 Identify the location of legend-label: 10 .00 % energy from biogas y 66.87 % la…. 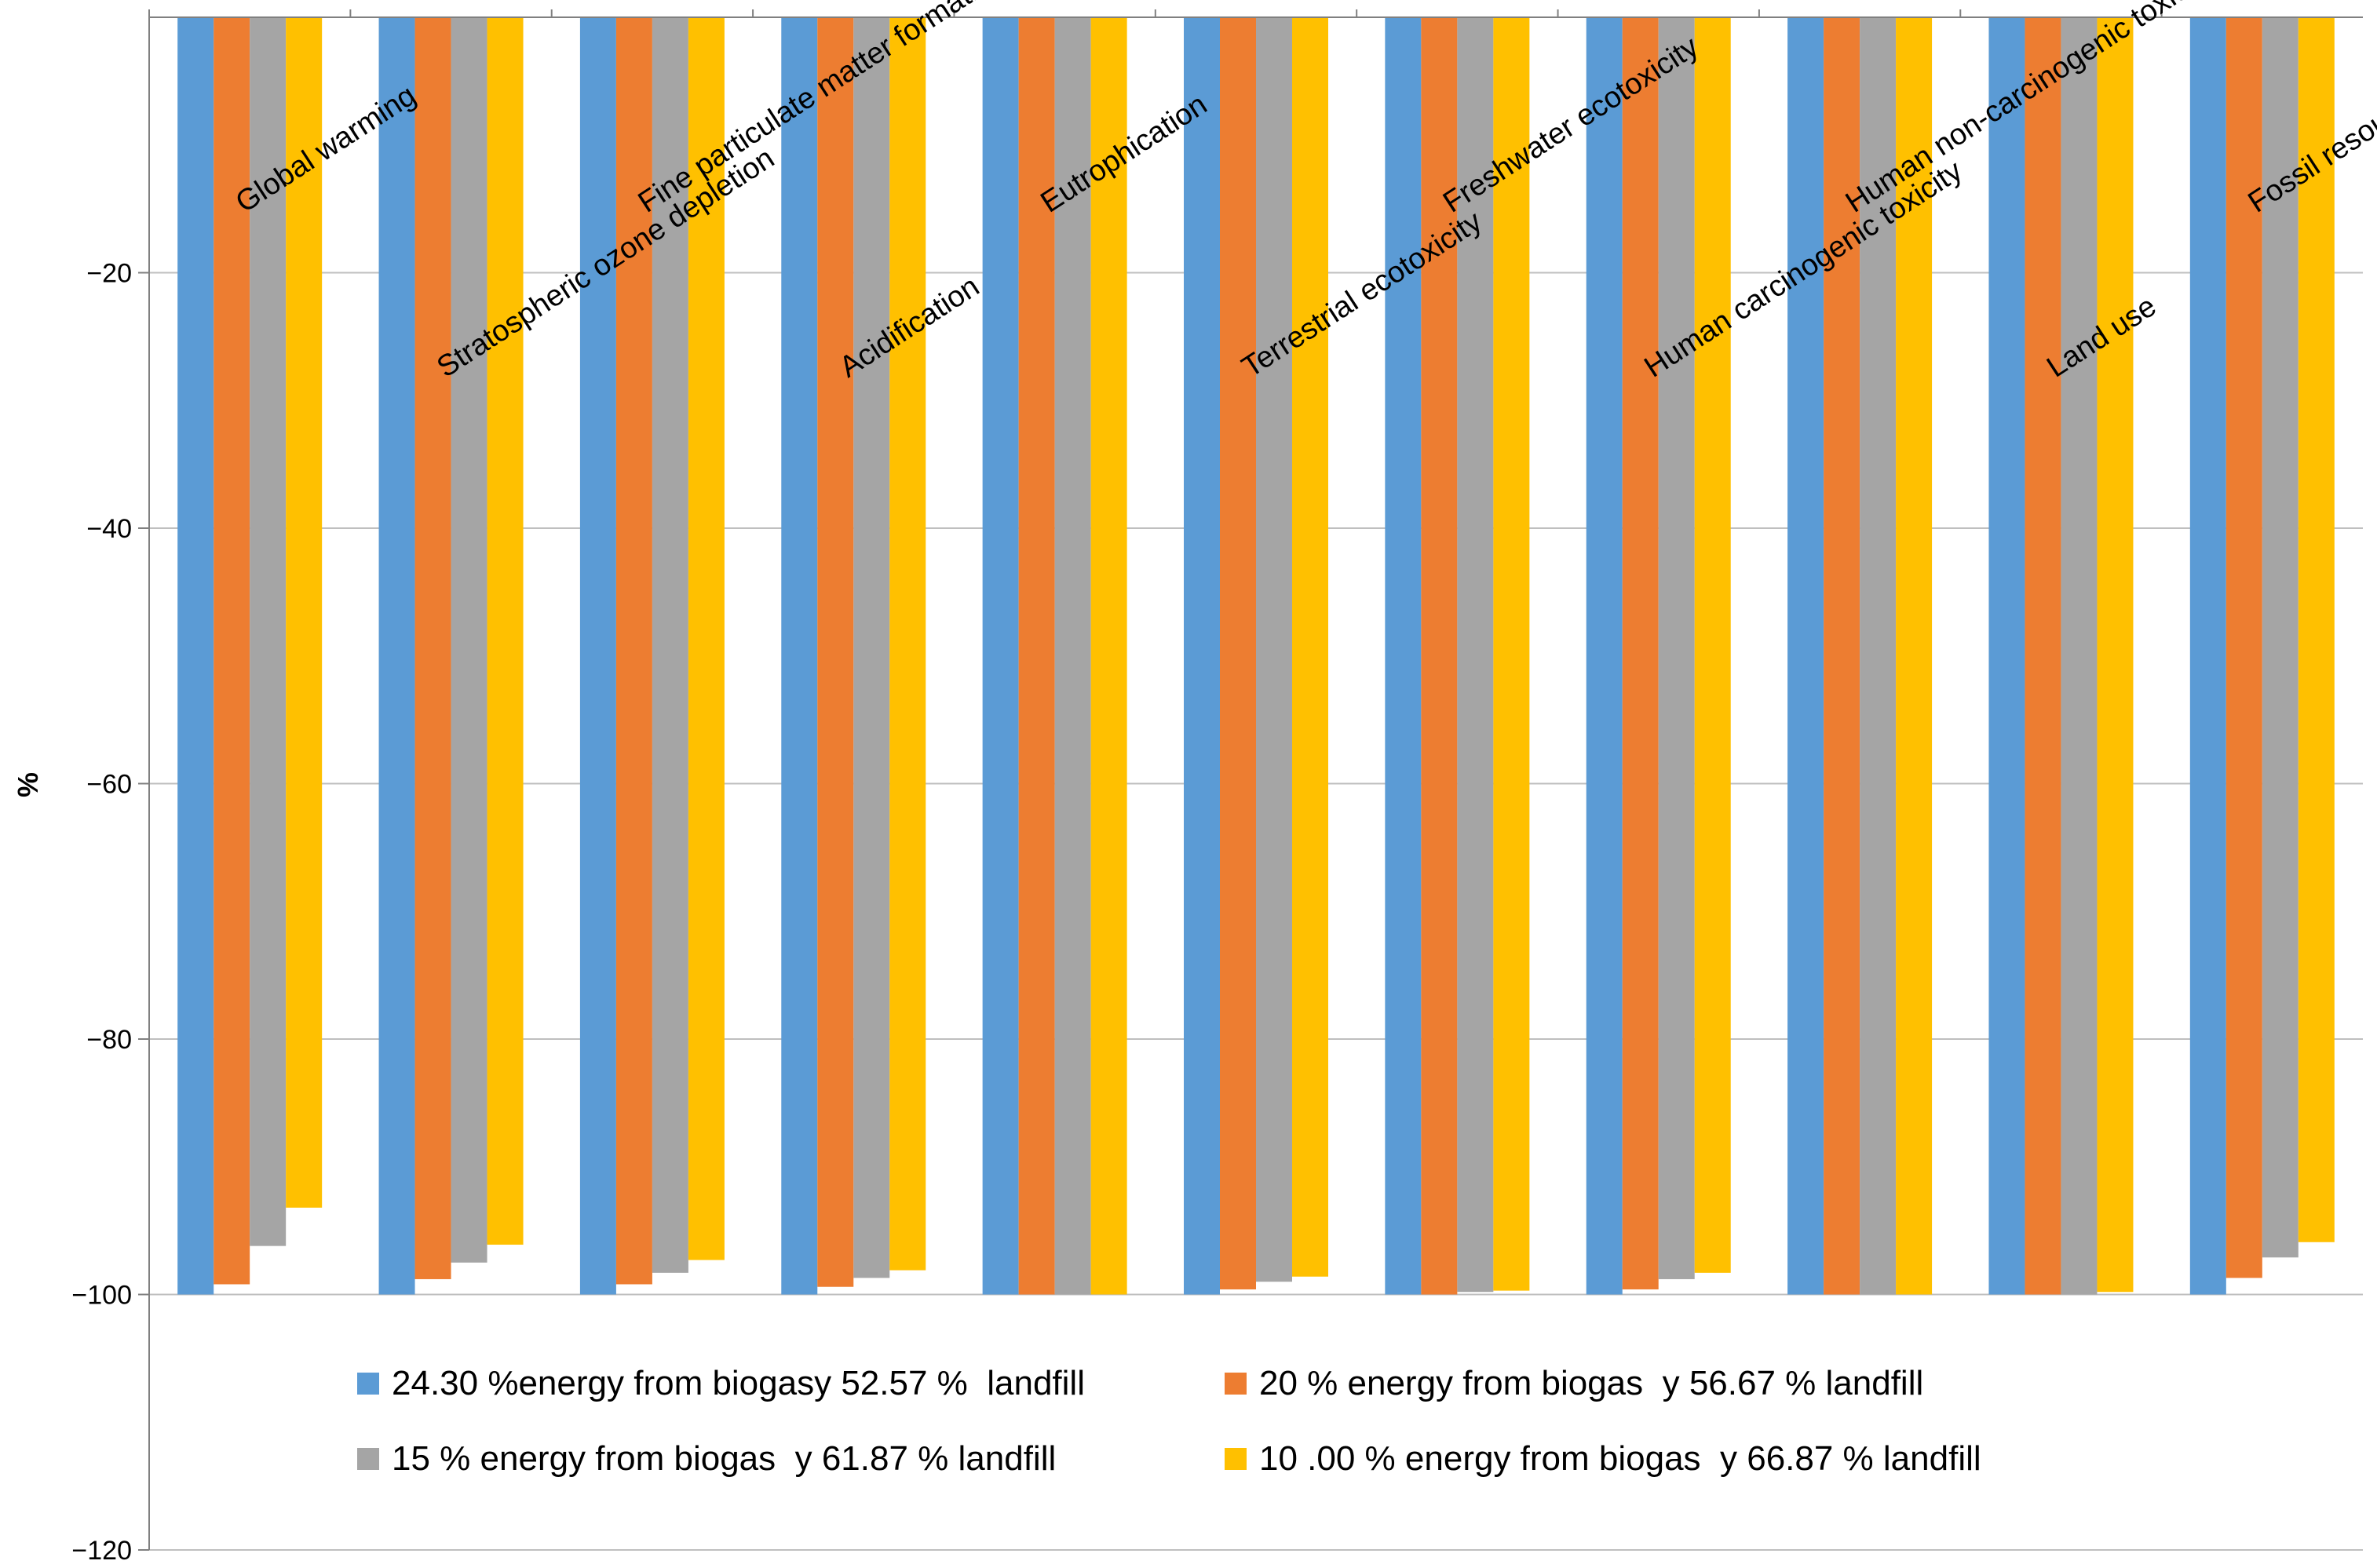
(1620, 1458).